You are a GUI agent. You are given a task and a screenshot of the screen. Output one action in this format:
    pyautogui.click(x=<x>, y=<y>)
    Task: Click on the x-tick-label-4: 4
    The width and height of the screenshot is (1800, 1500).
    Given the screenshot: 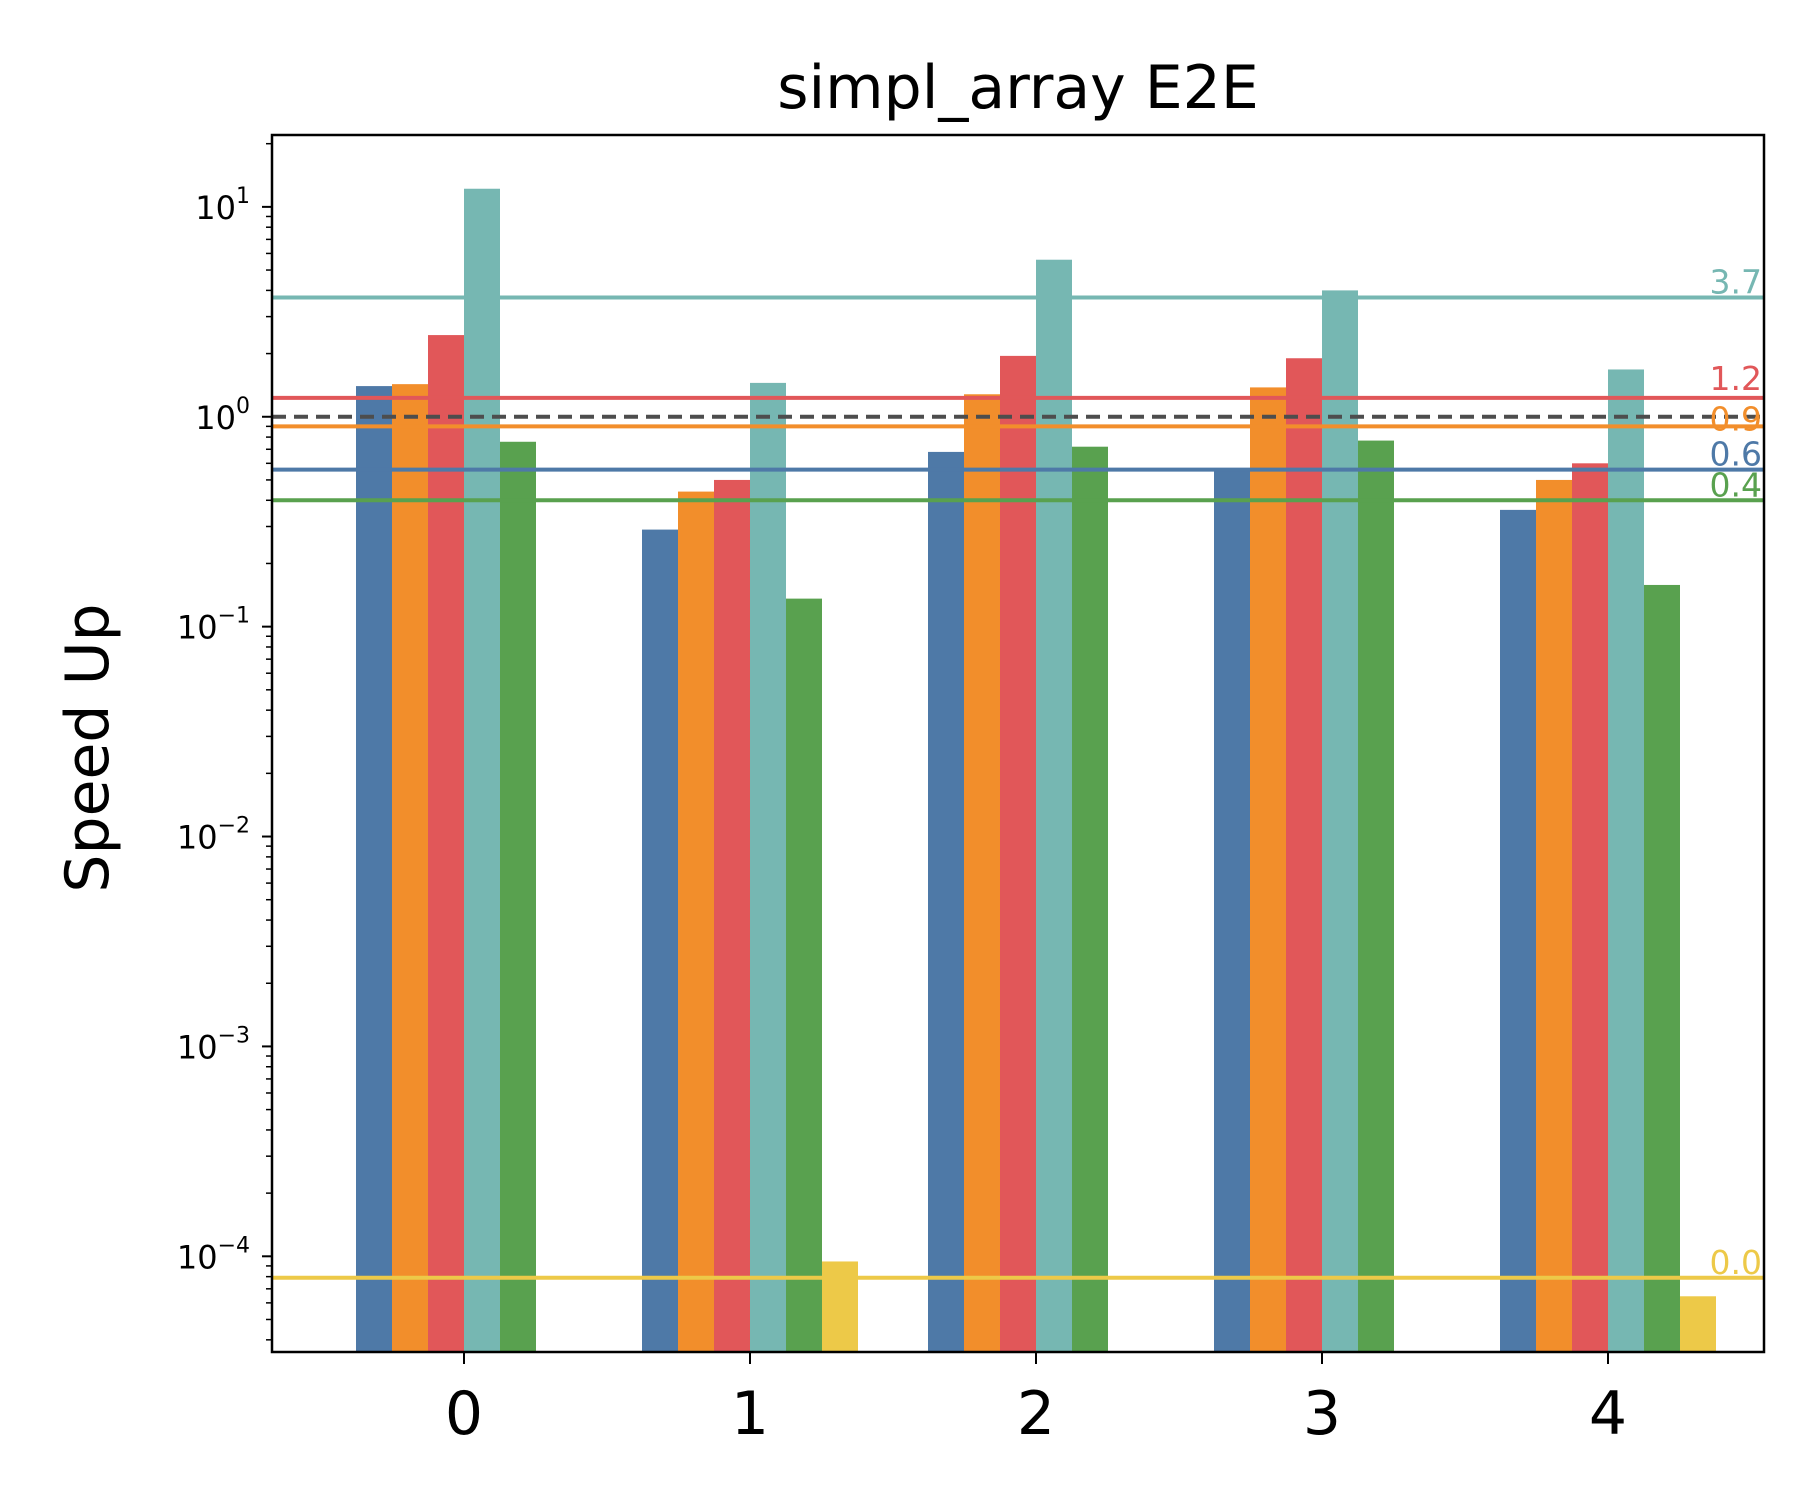 What is the action you would take?
    pyautogui.click(x=1608, y=1414)
    